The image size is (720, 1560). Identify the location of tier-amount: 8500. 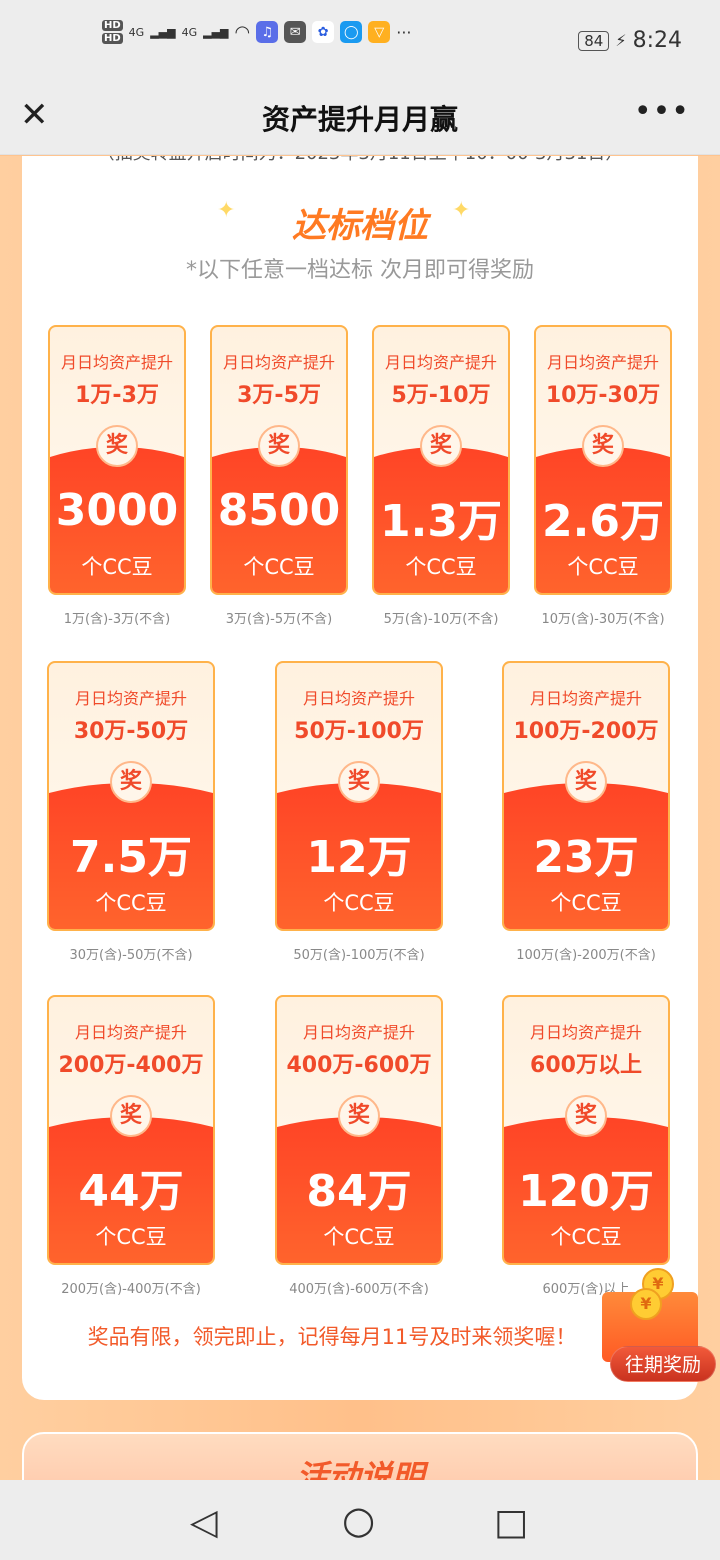
(279, 510).